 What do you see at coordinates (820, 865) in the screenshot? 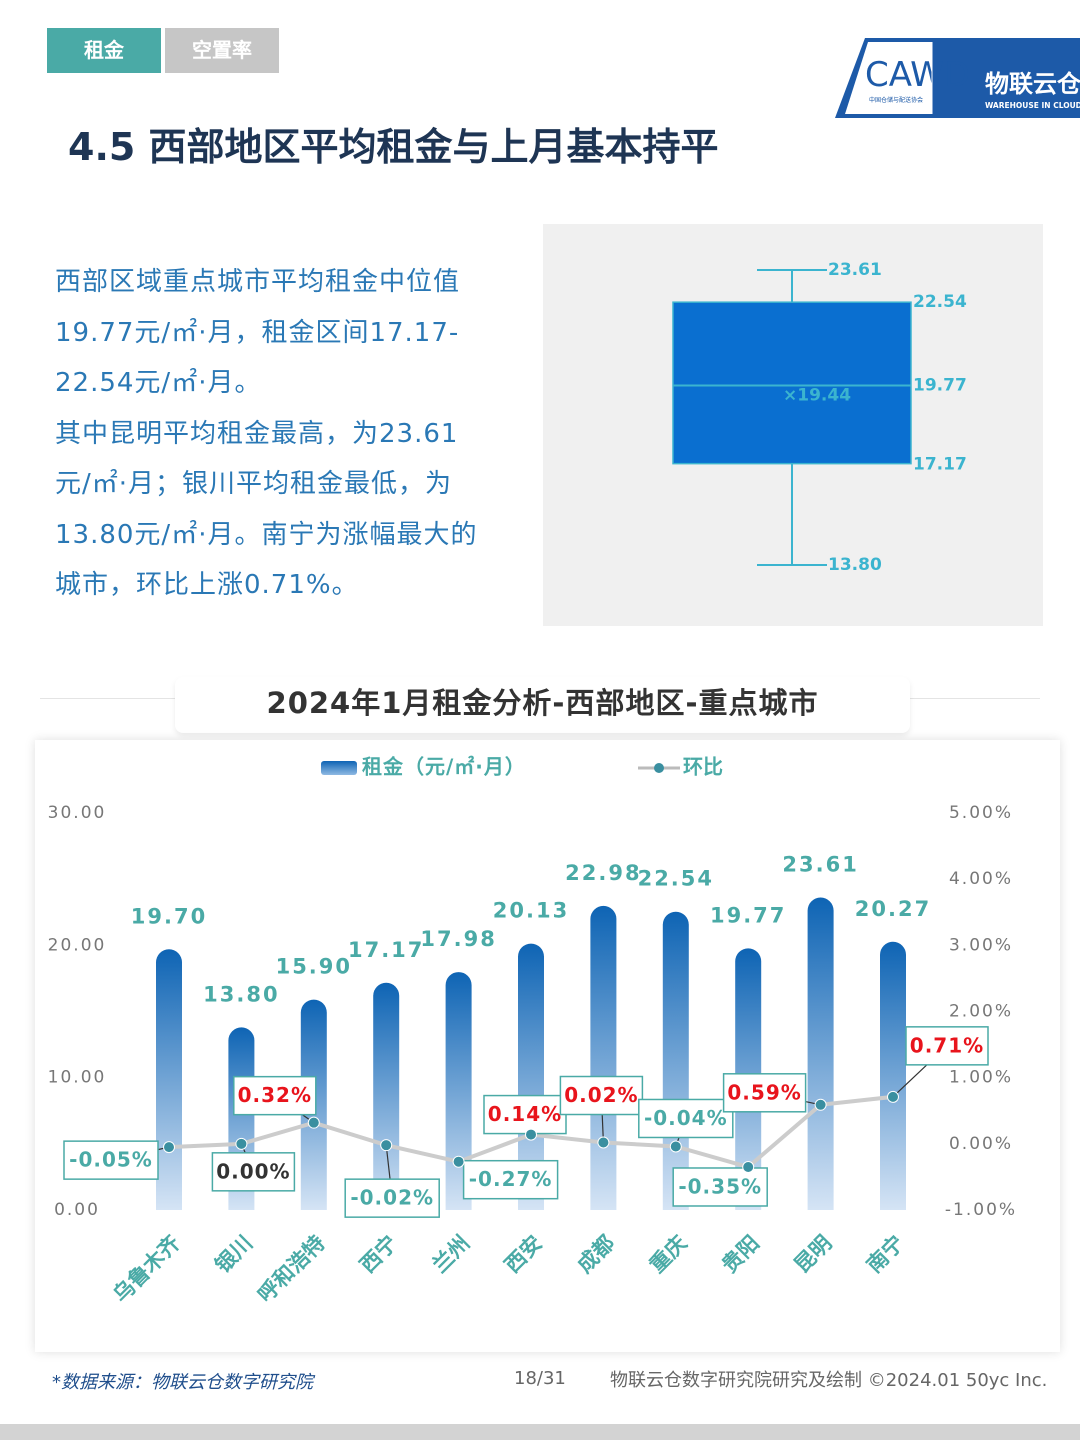
I see `bar-value-label: 23.61` at bounding box center [820, 865].